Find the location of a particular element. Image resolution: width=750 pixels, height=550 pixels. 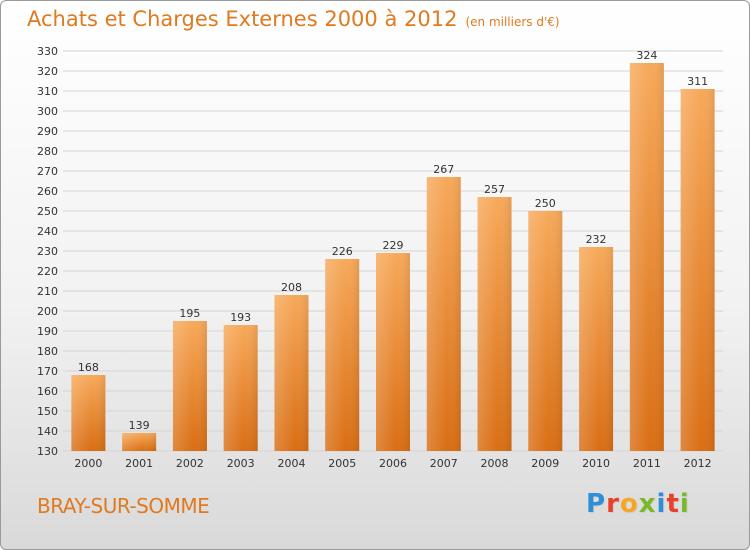

x-tick-label: 2003 is located at coordinates (241, 463).